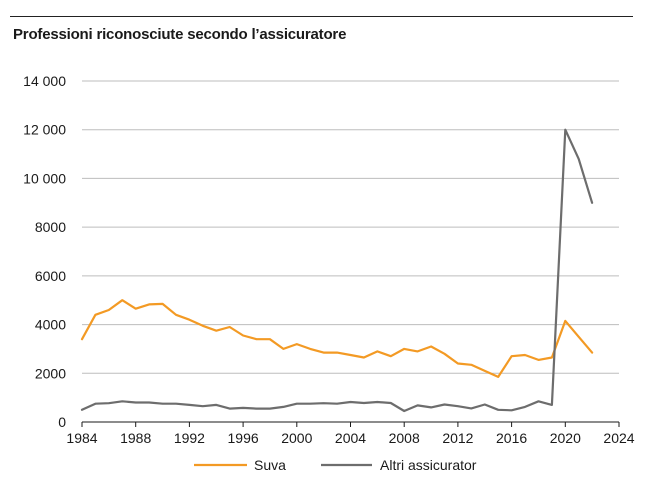  What do you see at coordinates (50, 325) in the screenshot?
I see `y-tick-label: 4000` at bounding box center [50, 325].